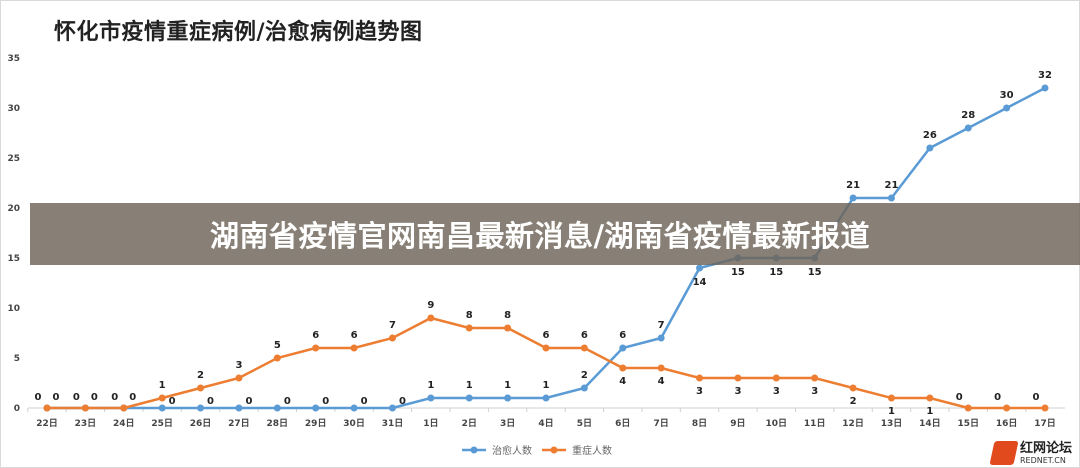  What do you see at coordinates (699, 423) in the screenshot?
I see `x-tick-label: 8日` at bounding box center [699, 423].